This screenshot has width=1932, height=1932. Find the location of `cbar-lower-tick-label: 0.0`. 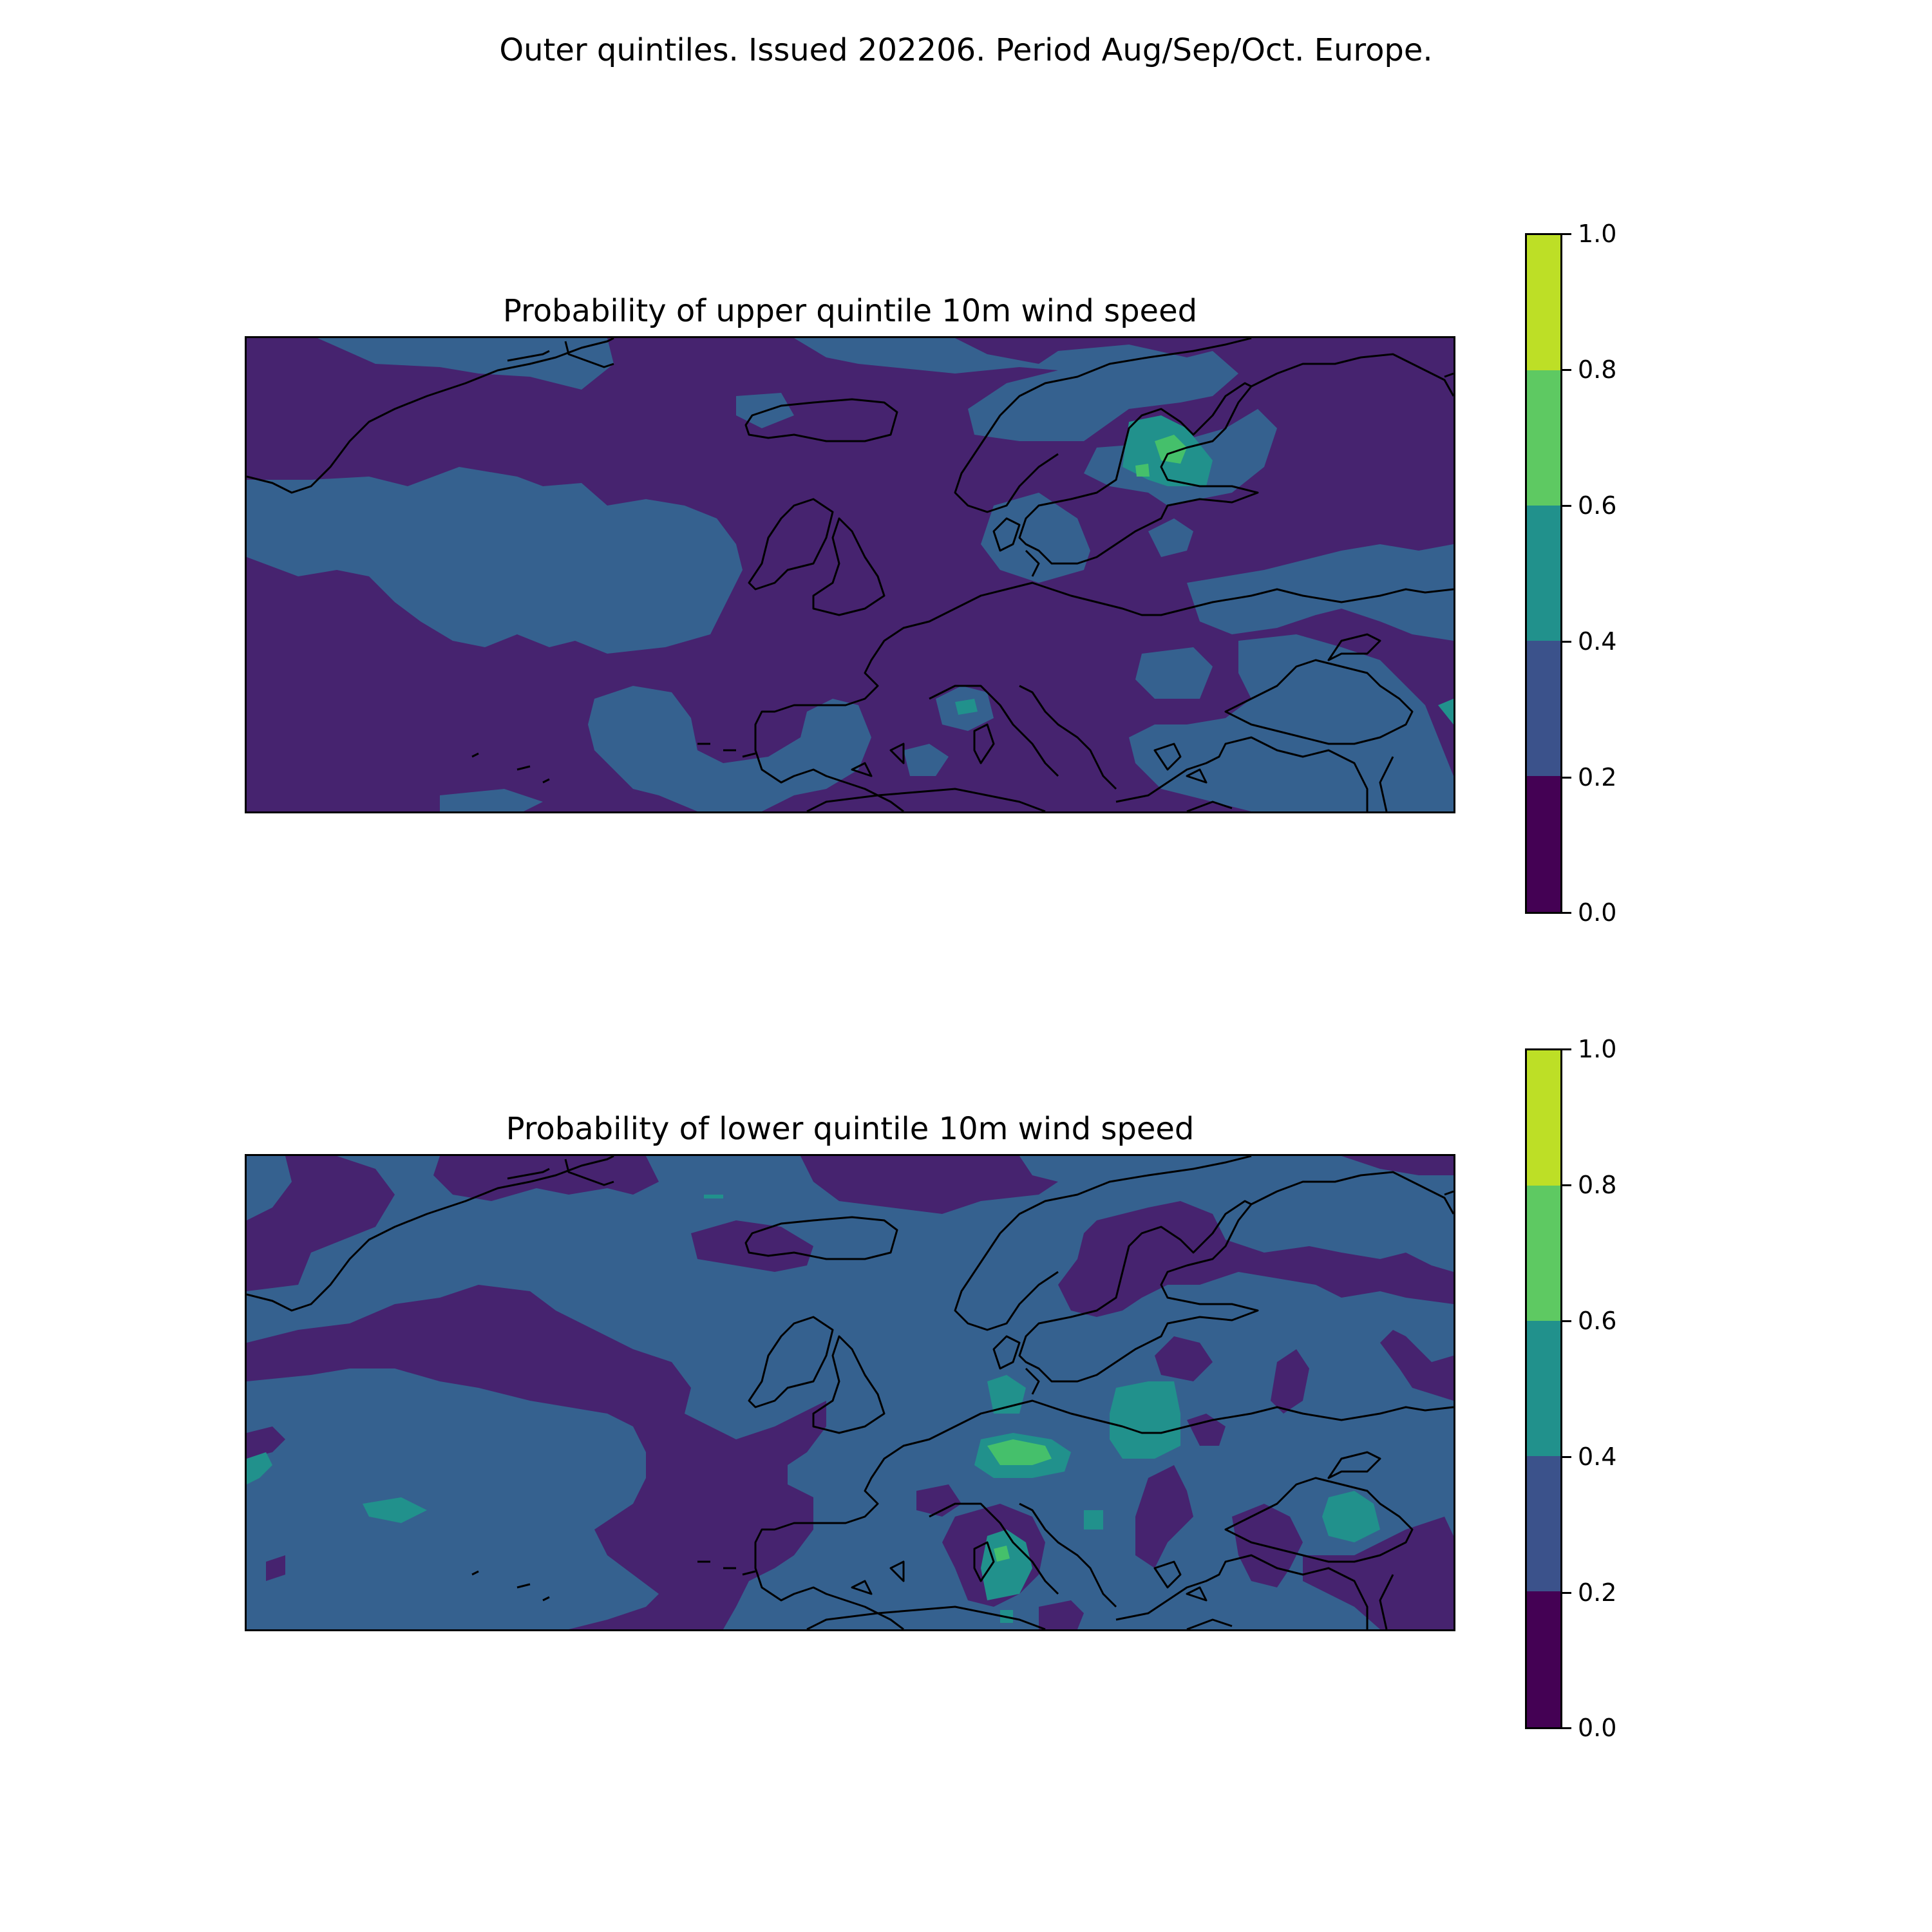

cbar-lower-tick-label: 0.0 is located at coordinates (1597, 1728).